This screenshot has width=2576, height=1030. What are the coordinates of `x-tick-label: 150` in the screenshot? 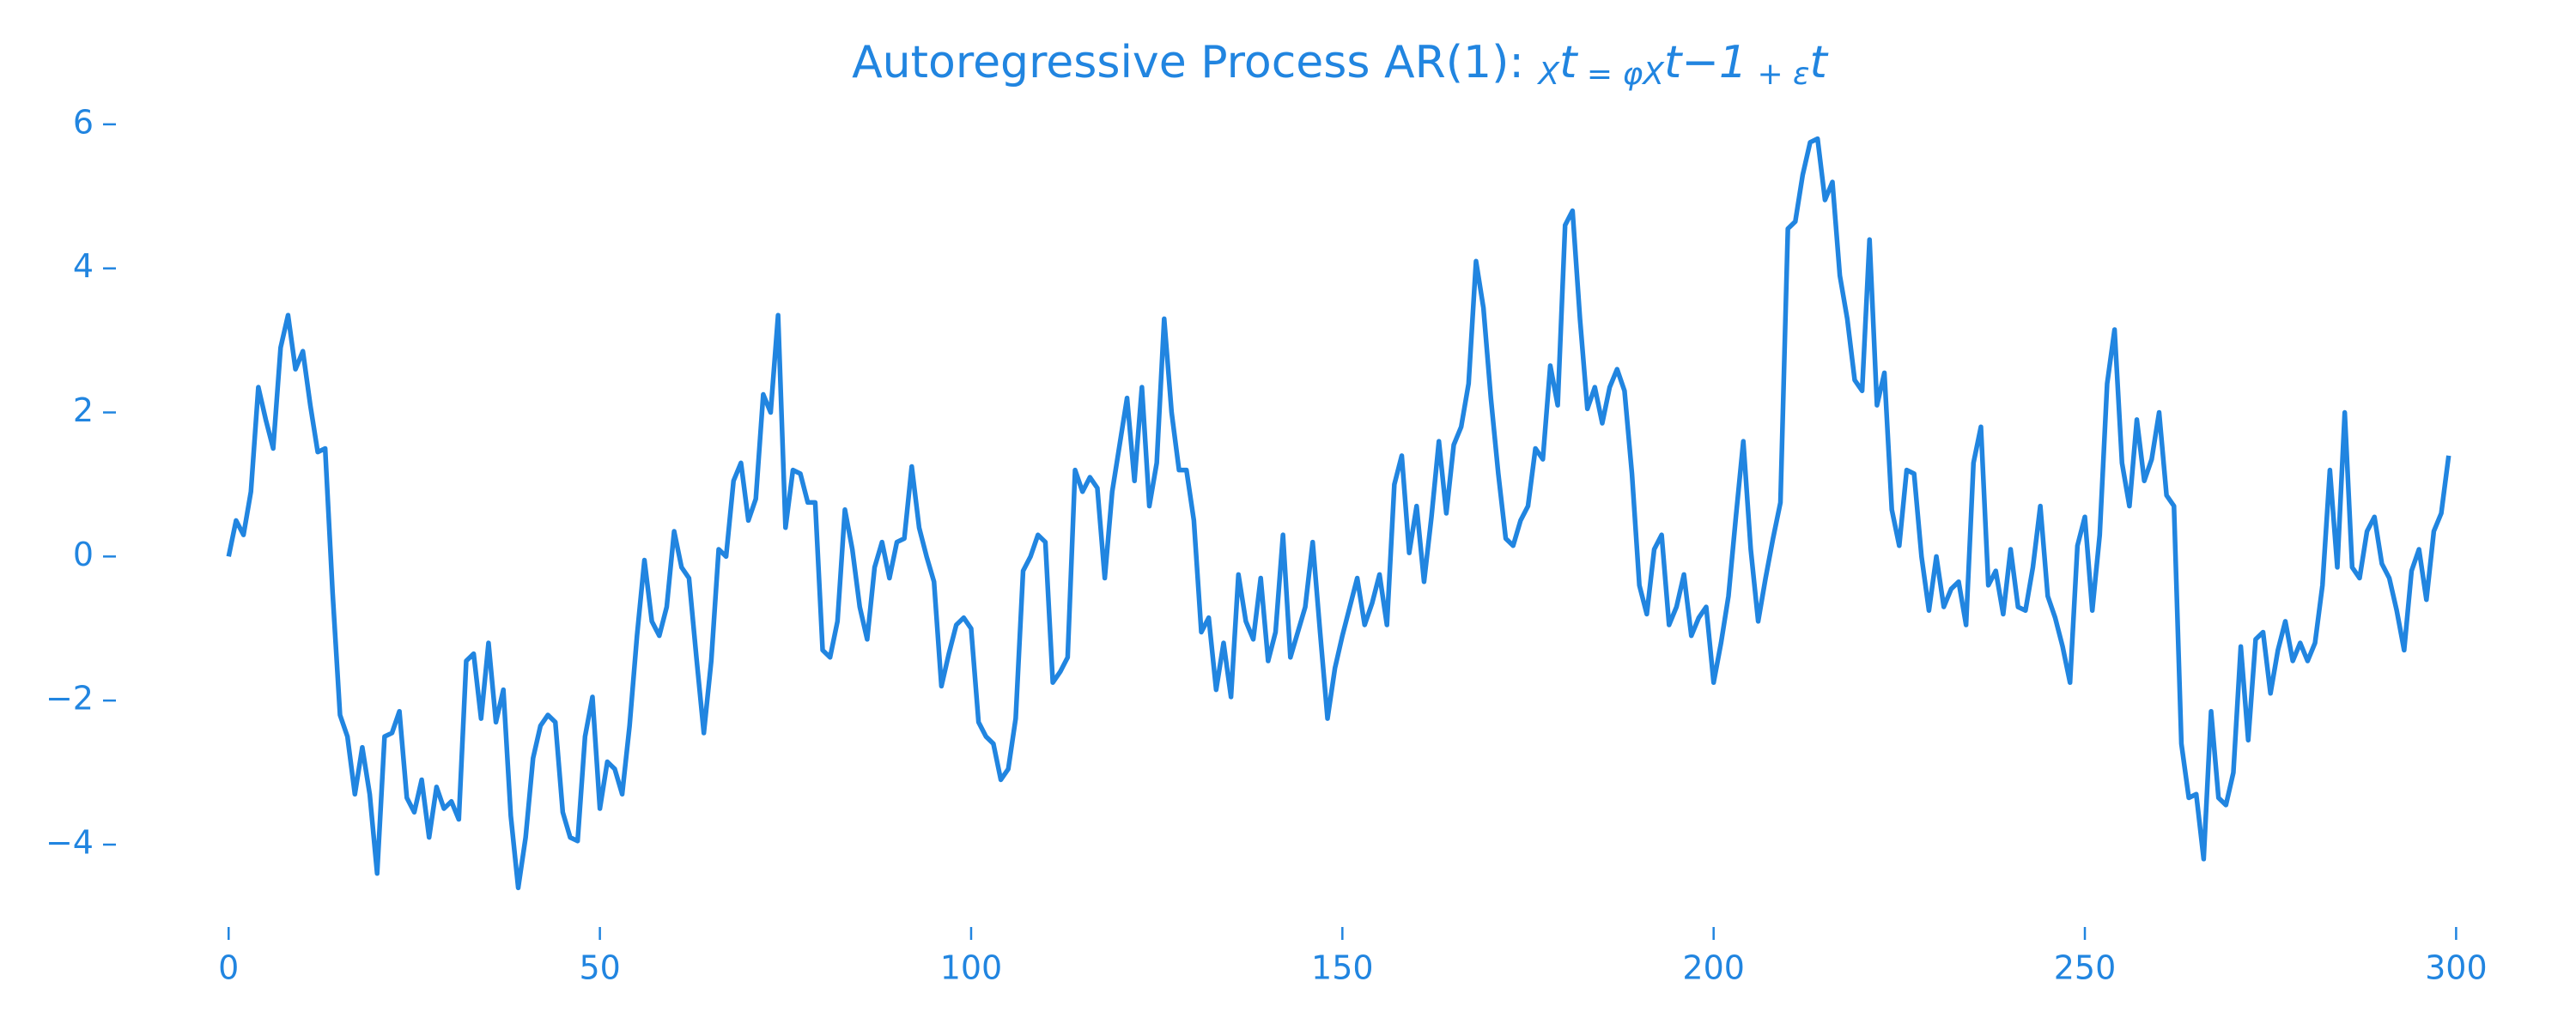 It's located at (1342, 968).